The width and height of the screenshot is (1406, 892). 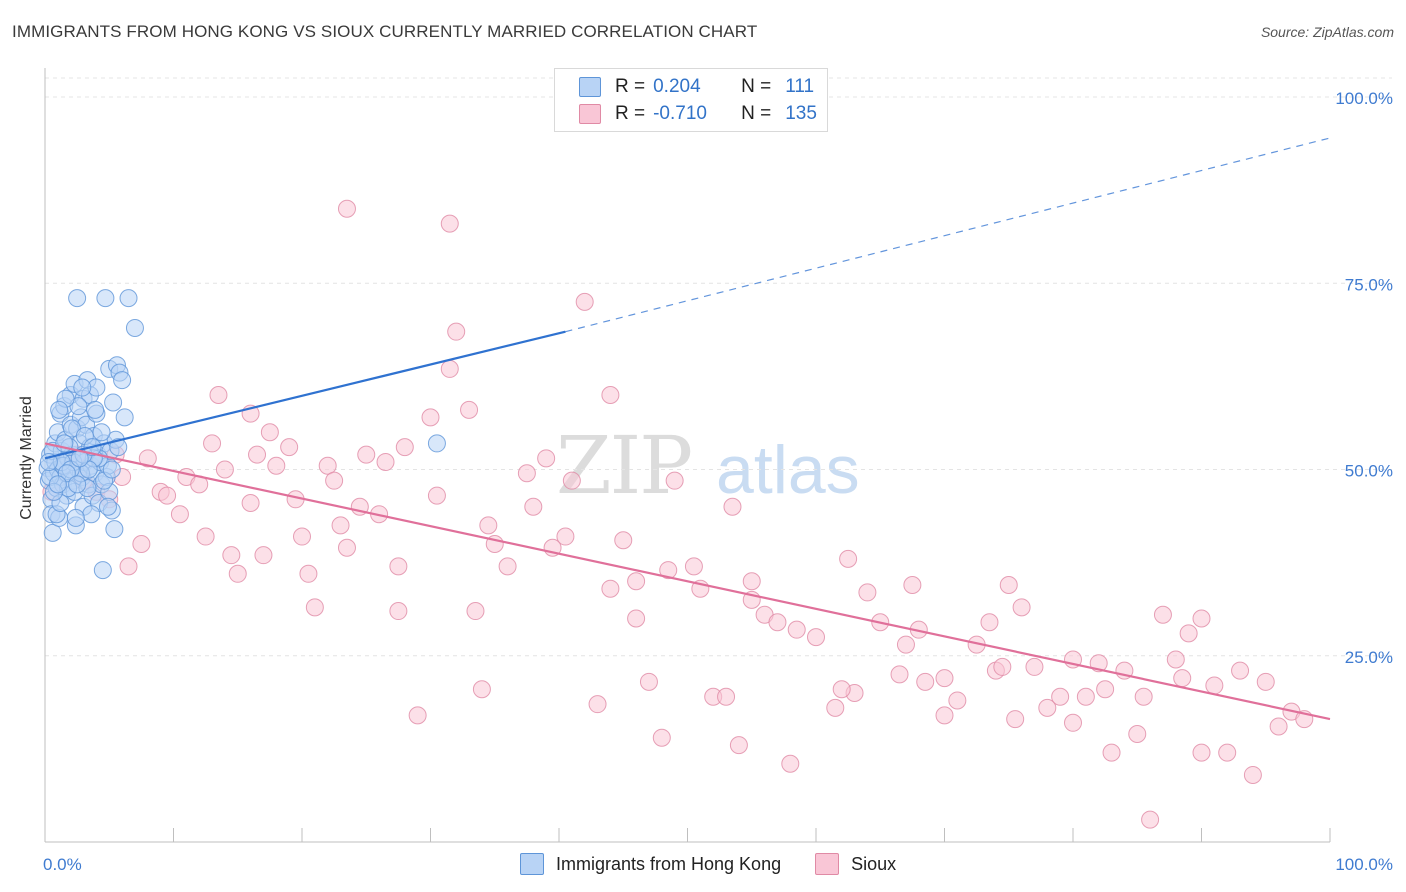 I want to click on legend-label-hong-kong: Immigrants from Hong Kong, so click(x=669, y=863).